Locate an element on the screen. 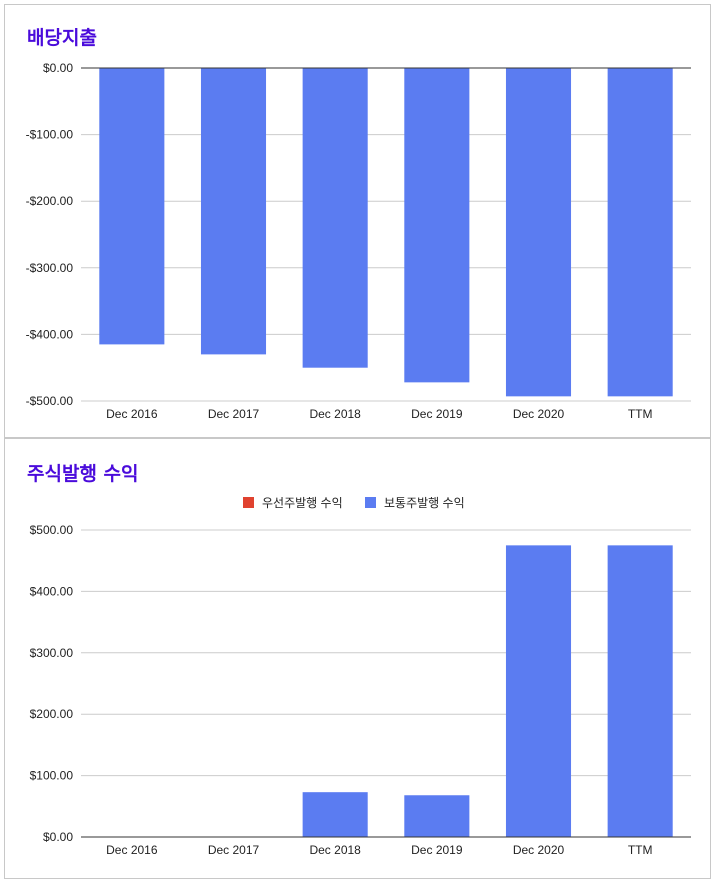 This screenshot has width=715, height=883. legend-label: 보통주발행 수익 is located at coordinates (424, 502).